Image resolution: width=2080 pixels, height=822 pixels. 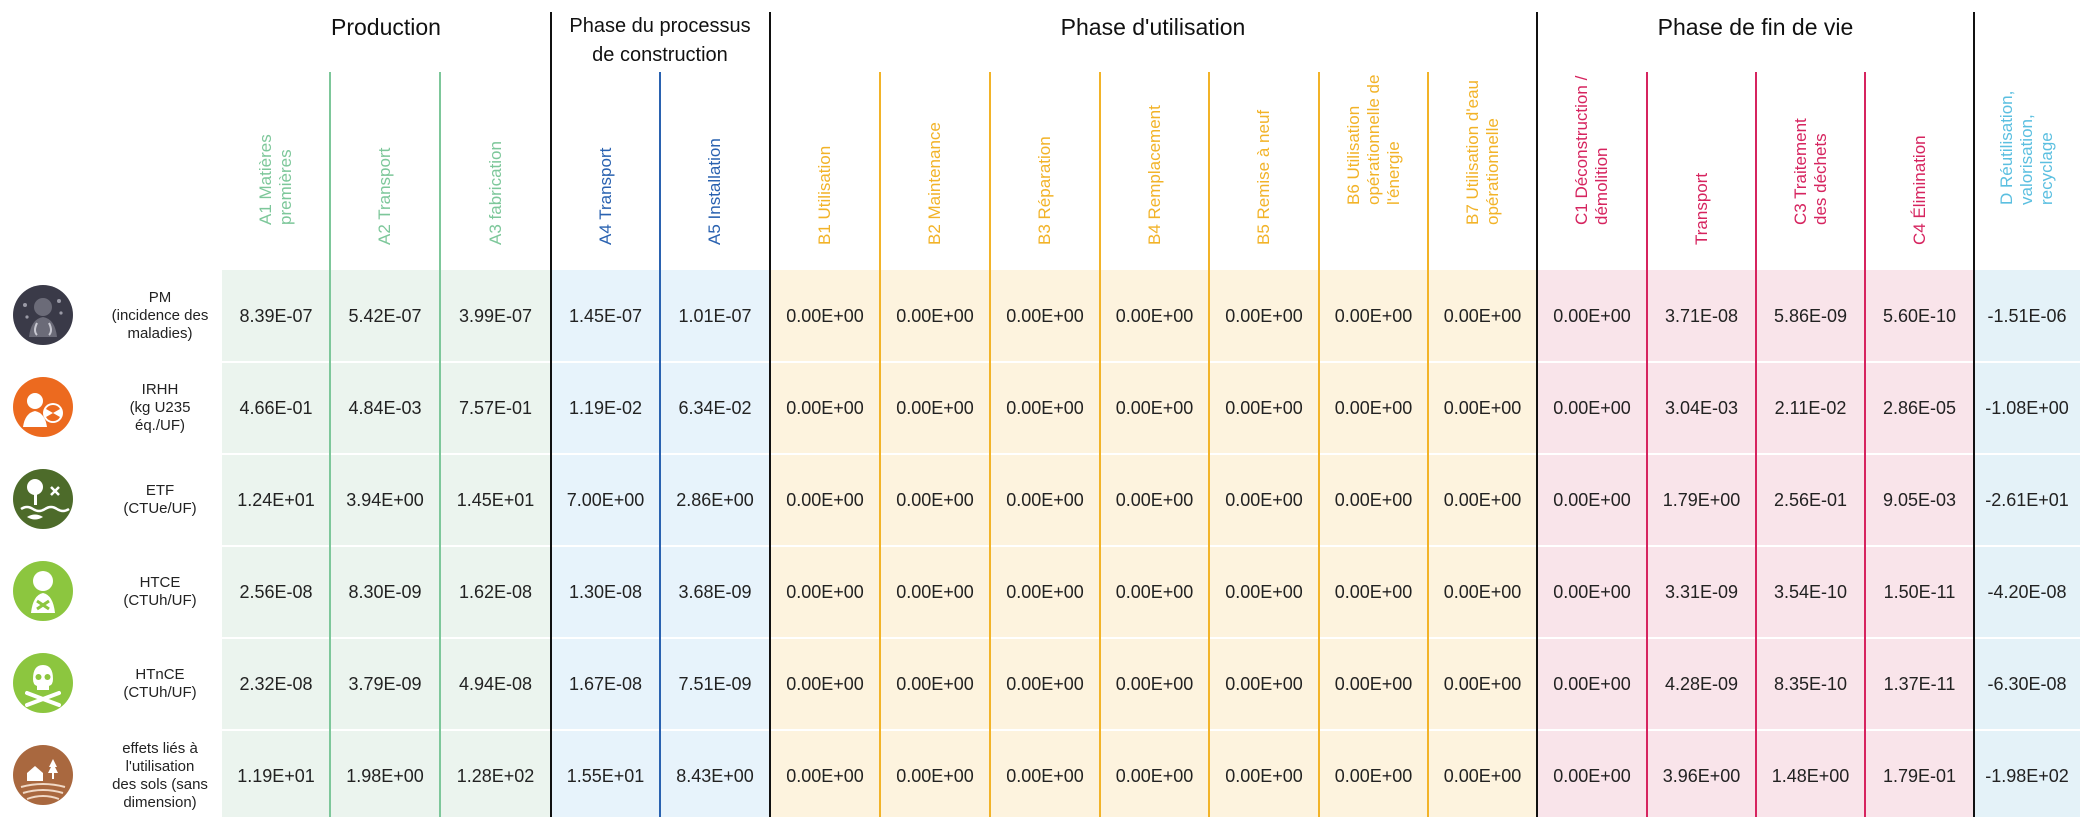 I want to click on column-header-label: A4 Transport, so click(x=605, y=196).